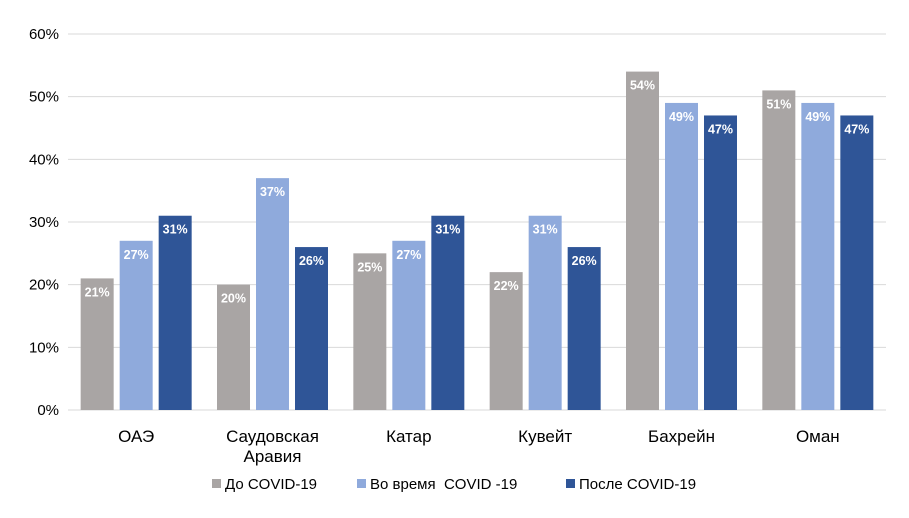 This screenshot has width=909, height=518. I want to click on category-label: Саудовская Аравия, so click(272, 446).